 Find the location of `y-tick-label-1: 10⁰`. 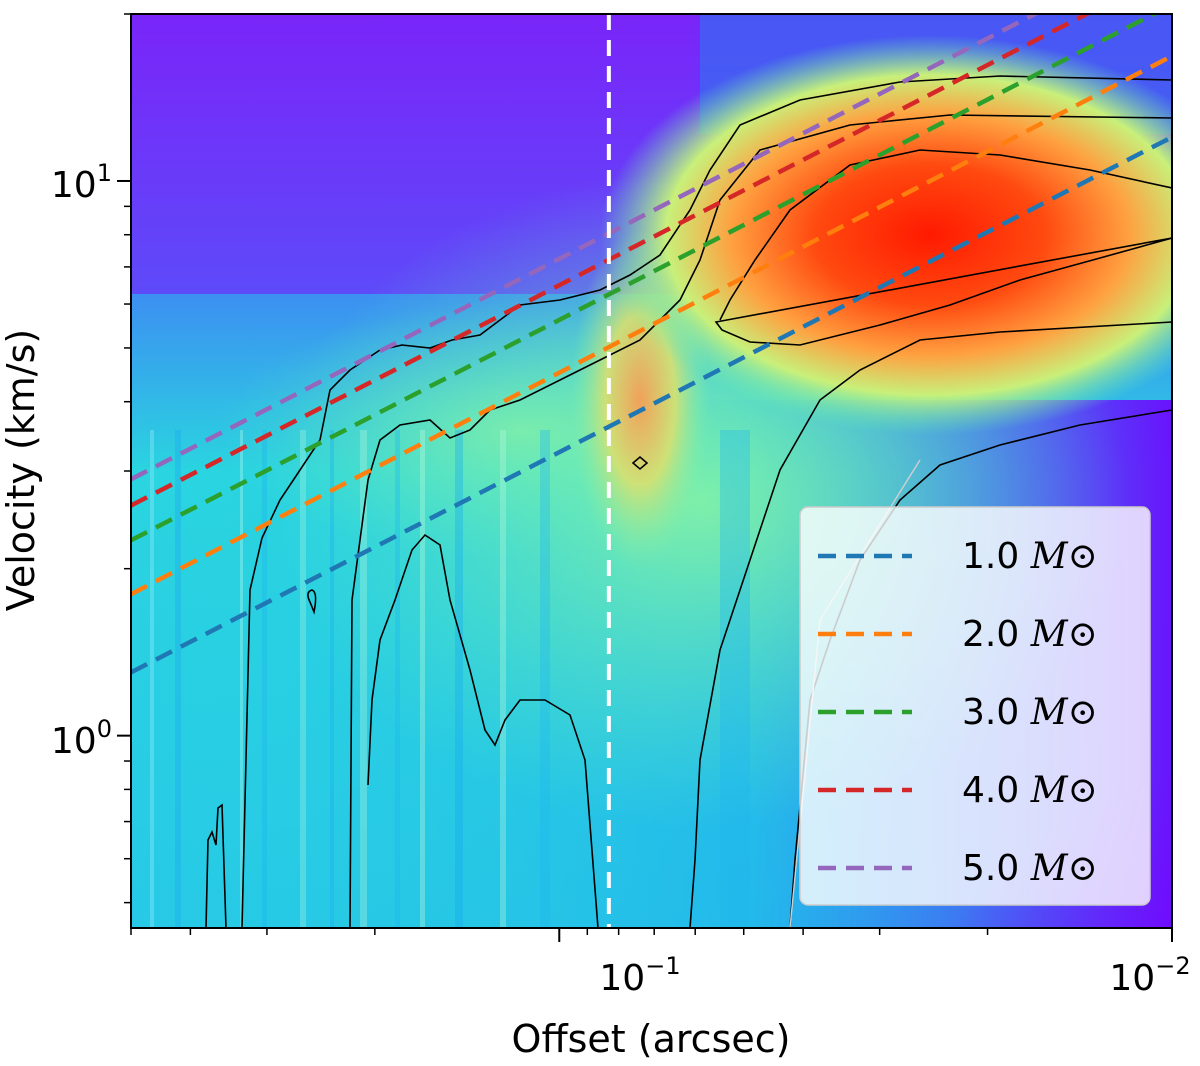

y-tick-label-1: 10⁰ is located at coordinates (81, 738).